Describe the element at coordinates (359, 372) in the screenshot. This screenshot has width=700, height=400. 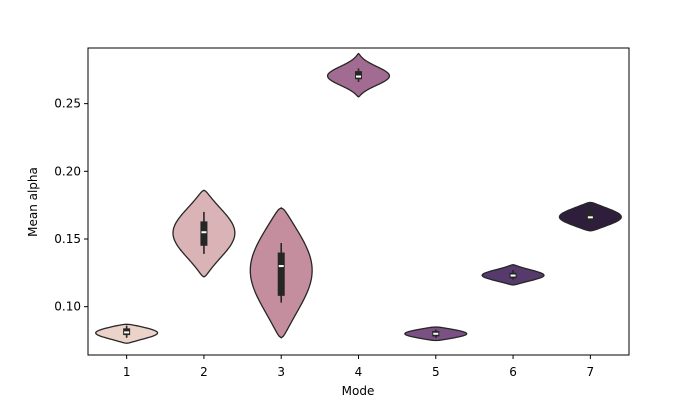
I see `x-tick-label: 4` at that location.